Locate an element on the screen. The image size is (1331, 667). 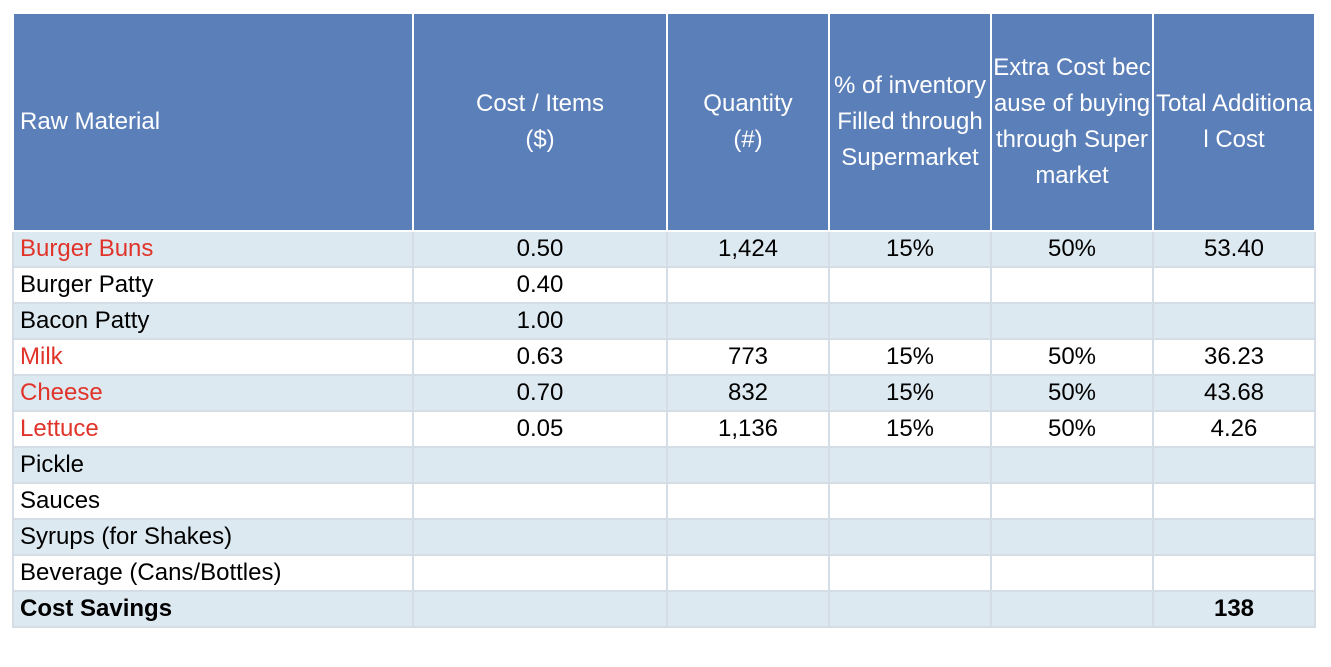
table-row: Beverage (Cans/Bottles) is located at coordinates (664, 573).